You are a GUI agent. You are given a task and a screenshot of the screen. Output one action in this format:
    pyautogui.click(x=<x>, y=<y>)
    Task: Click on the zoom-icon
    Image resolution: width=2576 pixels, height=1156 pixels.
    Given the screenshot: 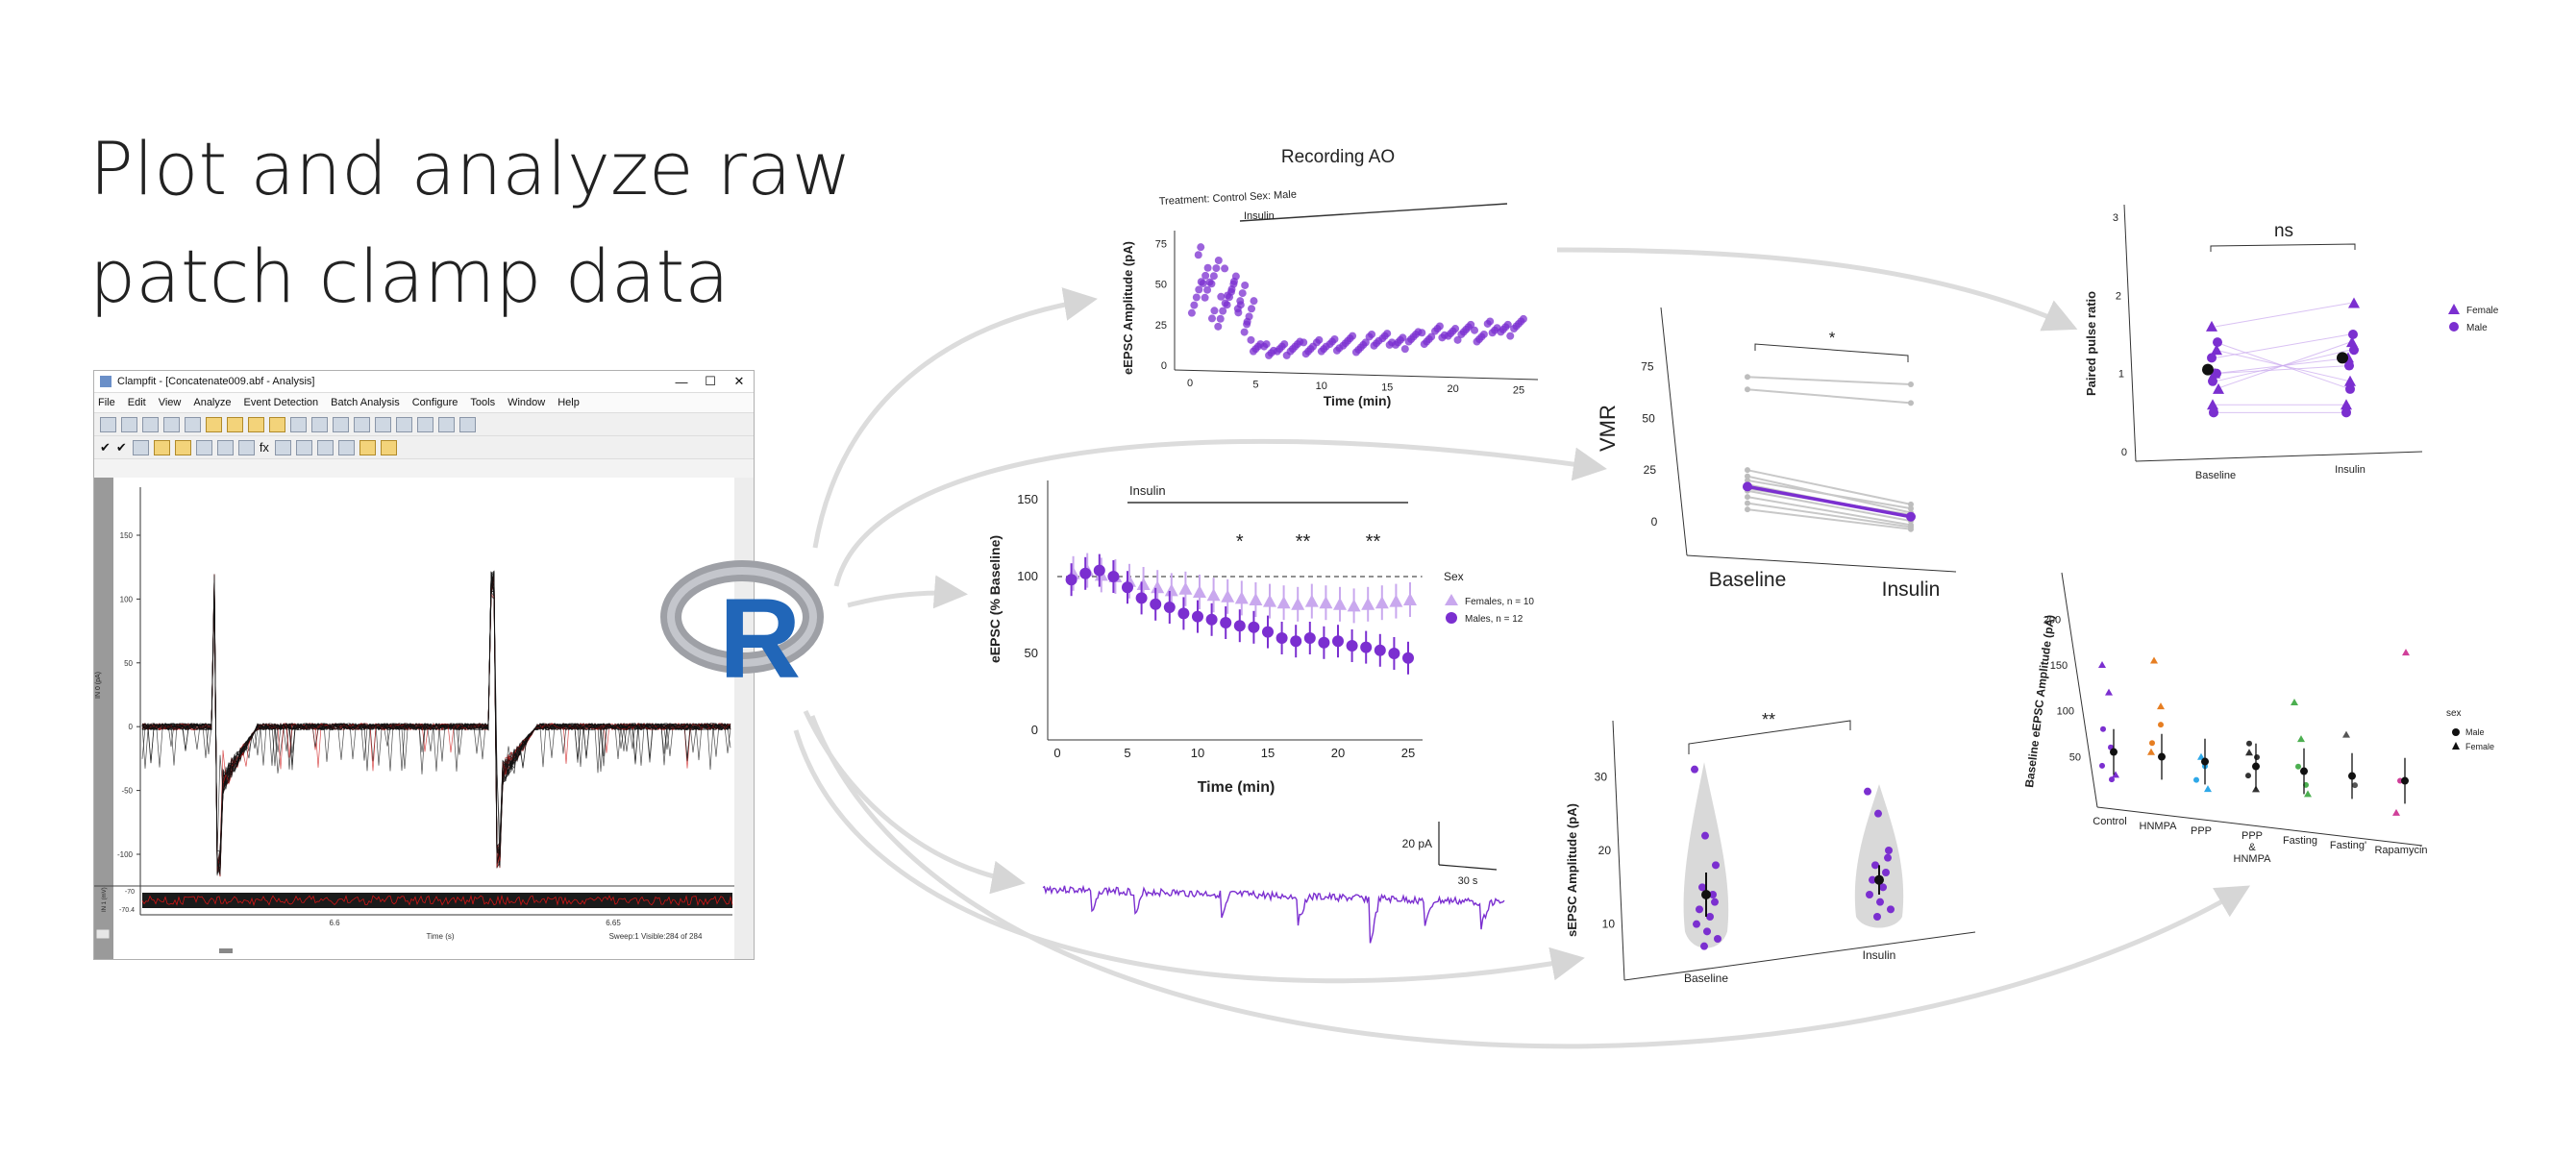 What is the action you would take?
    pyautogui.click(x=140, y=447)
    